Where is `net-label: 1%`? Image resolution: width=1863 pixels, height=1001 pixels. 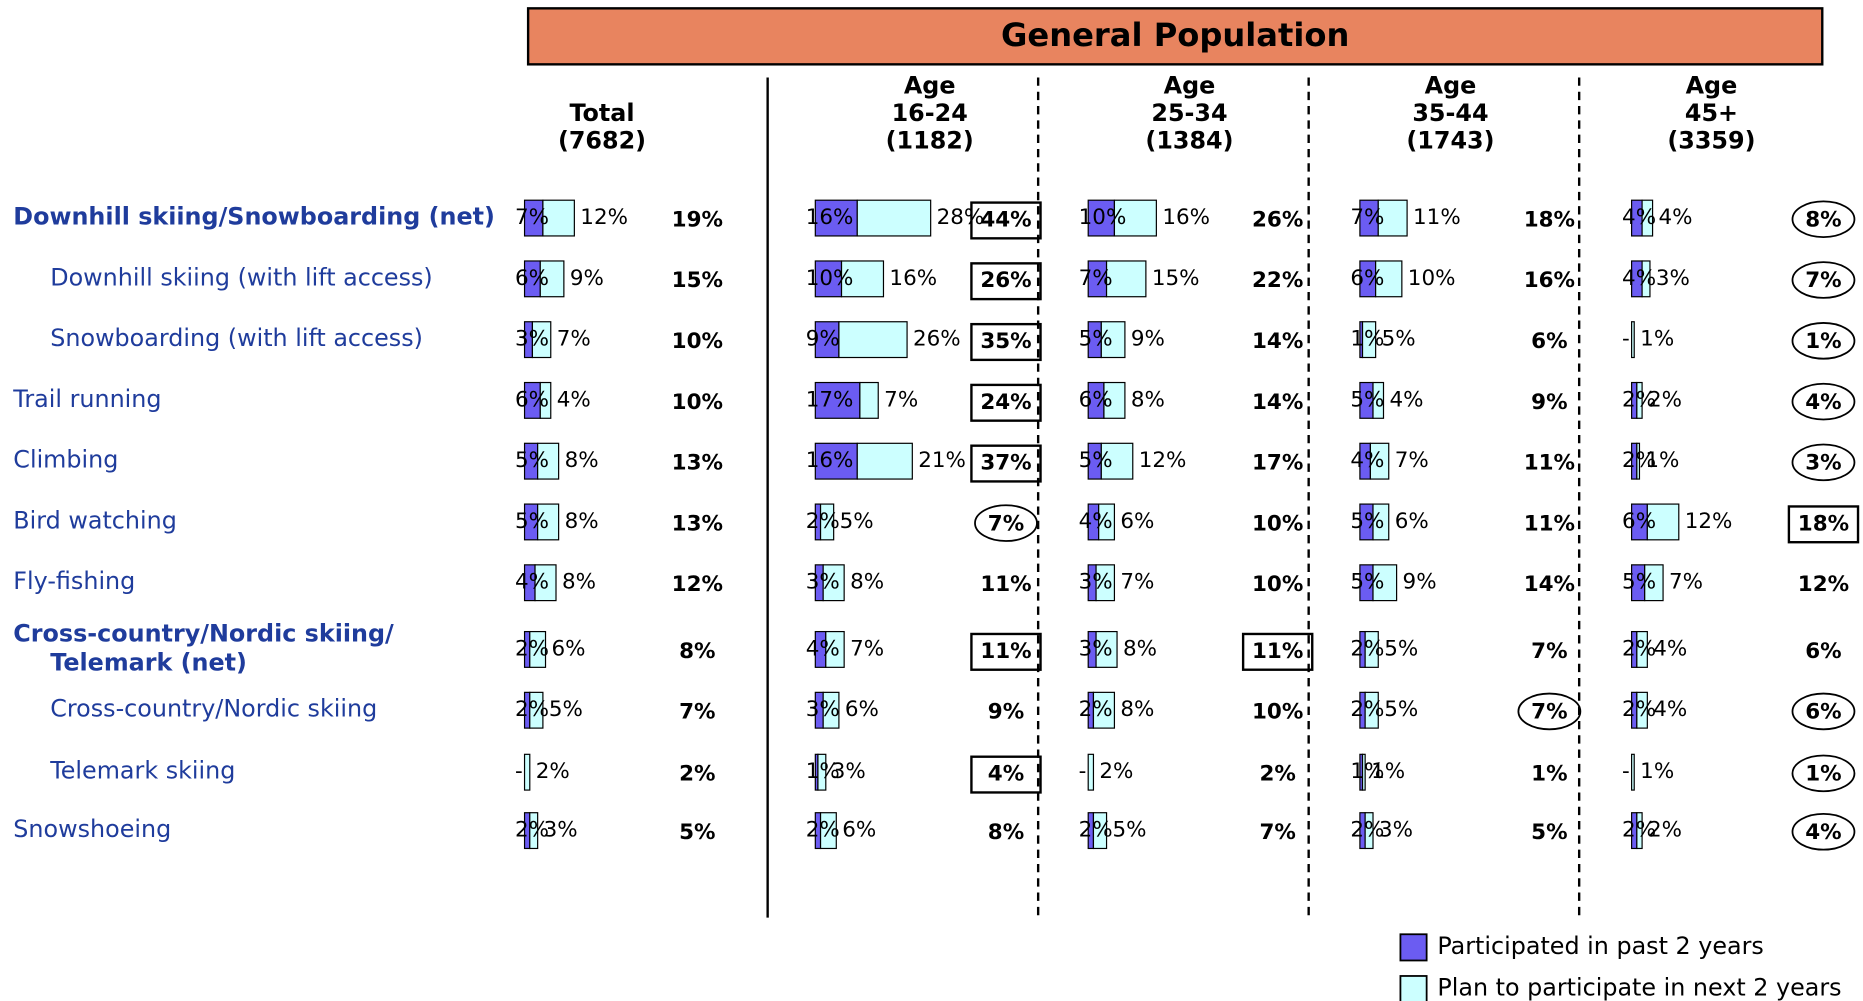 net-label: 1% is located at coordinates (1823, 341).